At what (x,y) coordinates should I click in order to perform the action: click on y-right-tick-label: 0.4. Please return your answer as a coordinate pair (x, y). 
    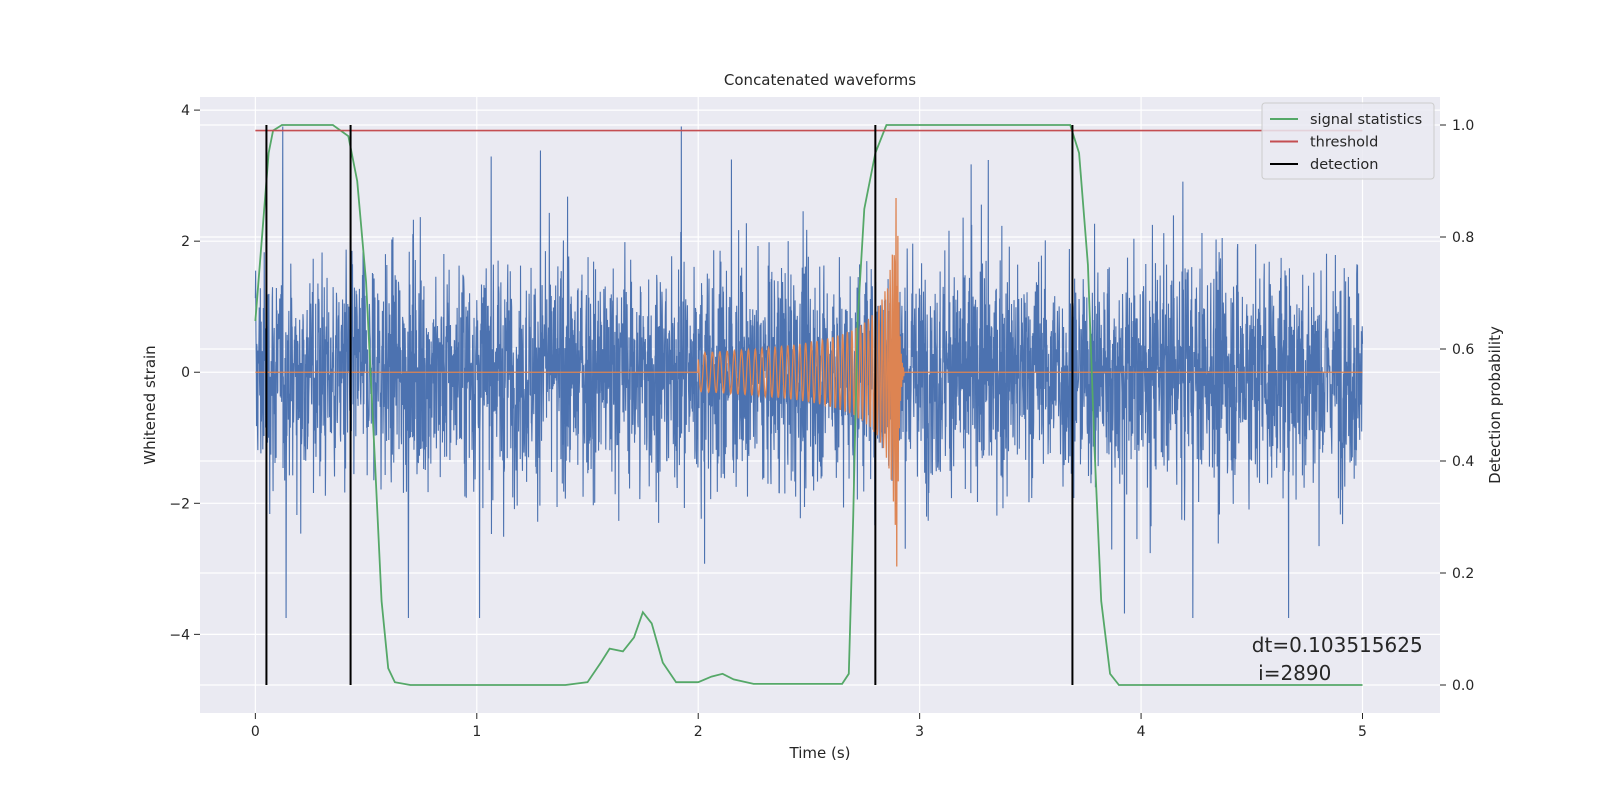
    Looking at the image, I should click on (1463, 462).